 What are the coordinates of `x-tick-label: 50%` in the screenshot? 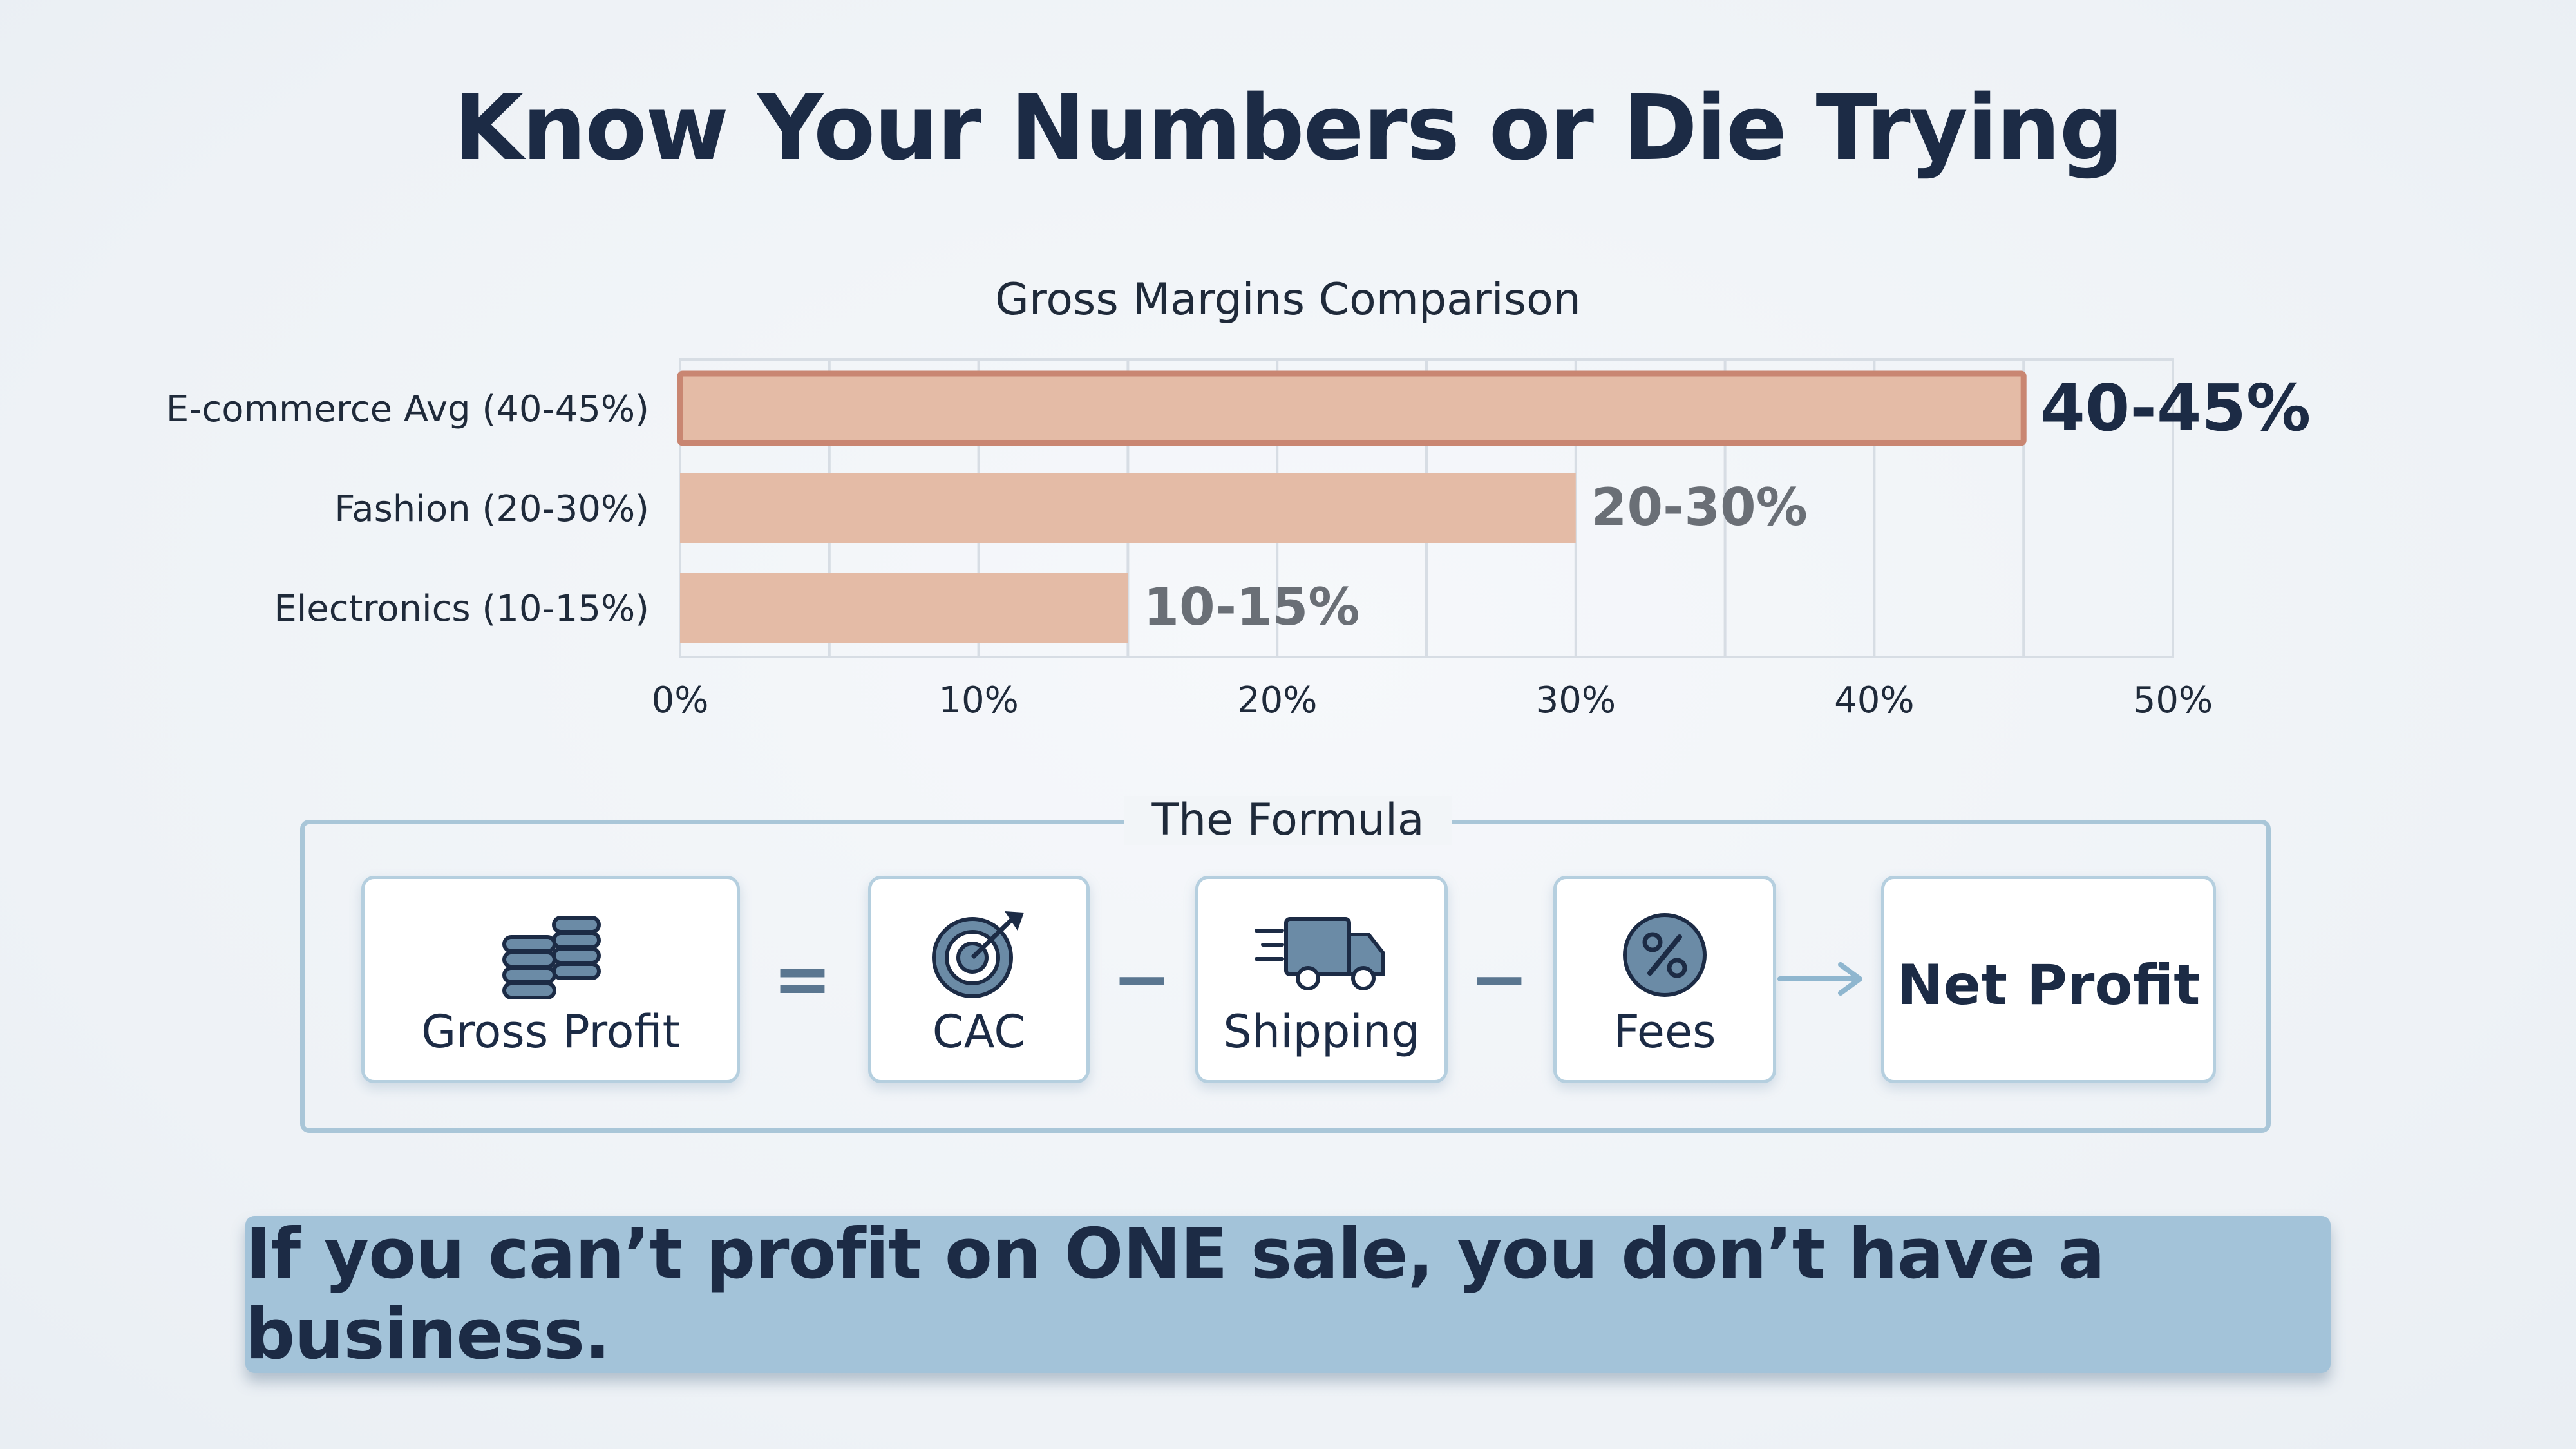 It's located at (2173, 700).